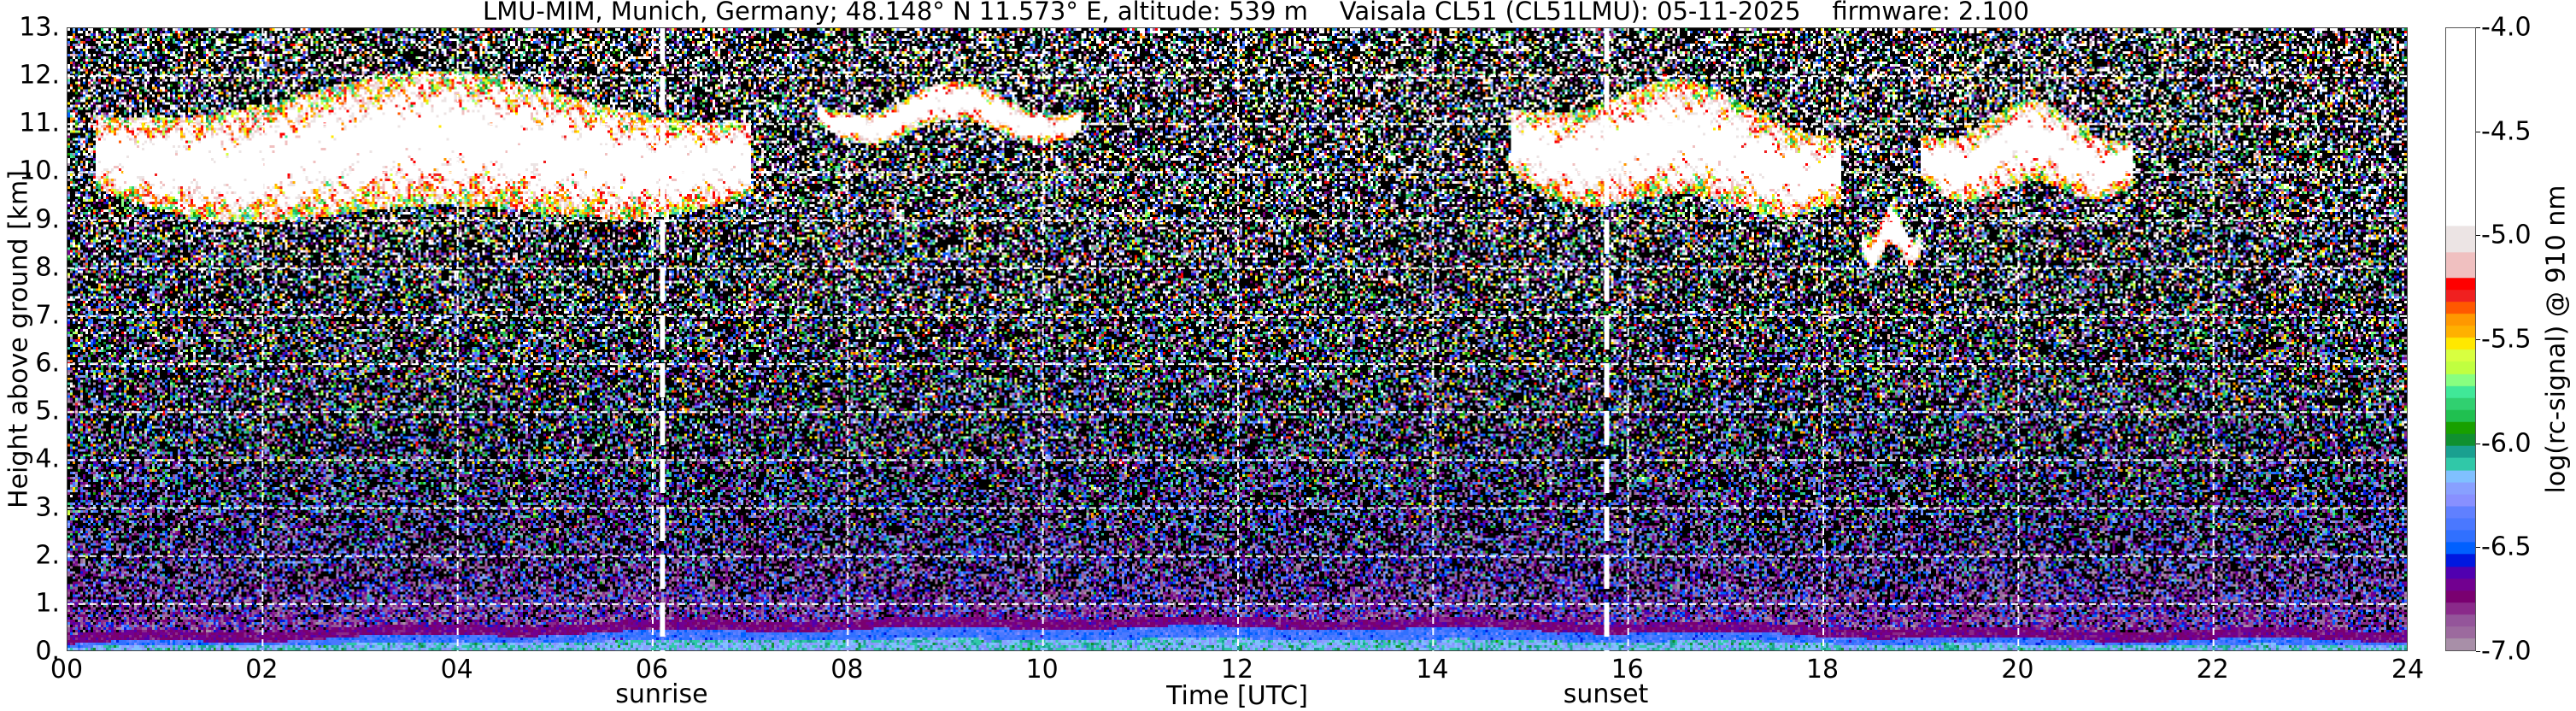 This screenshot has width=2576, height=711. I want to click on colorbar-tick-label: -5.5, so click(2506, 339).